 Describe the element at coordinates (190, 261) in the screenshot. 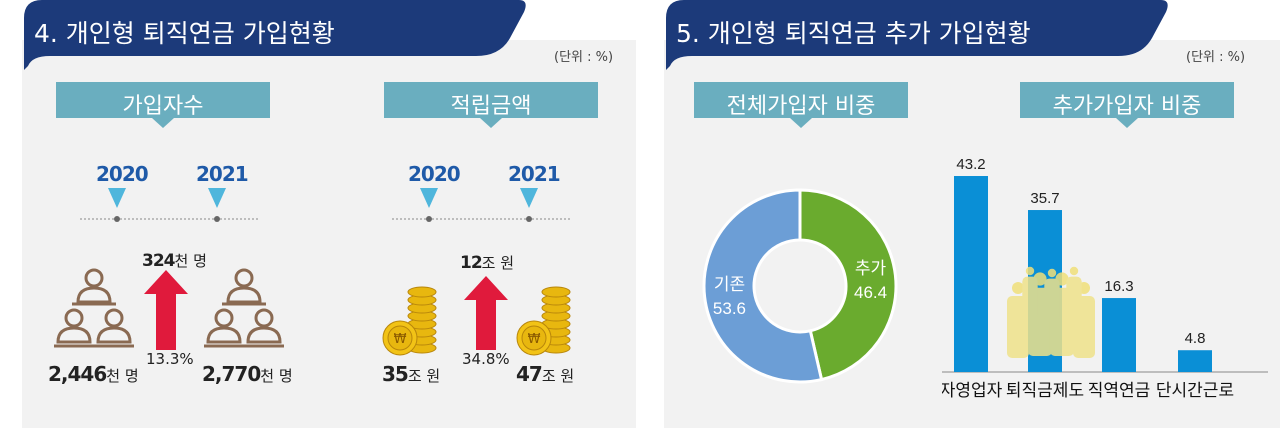

I see `subscribers-increase-unit: 천 명` at that location.